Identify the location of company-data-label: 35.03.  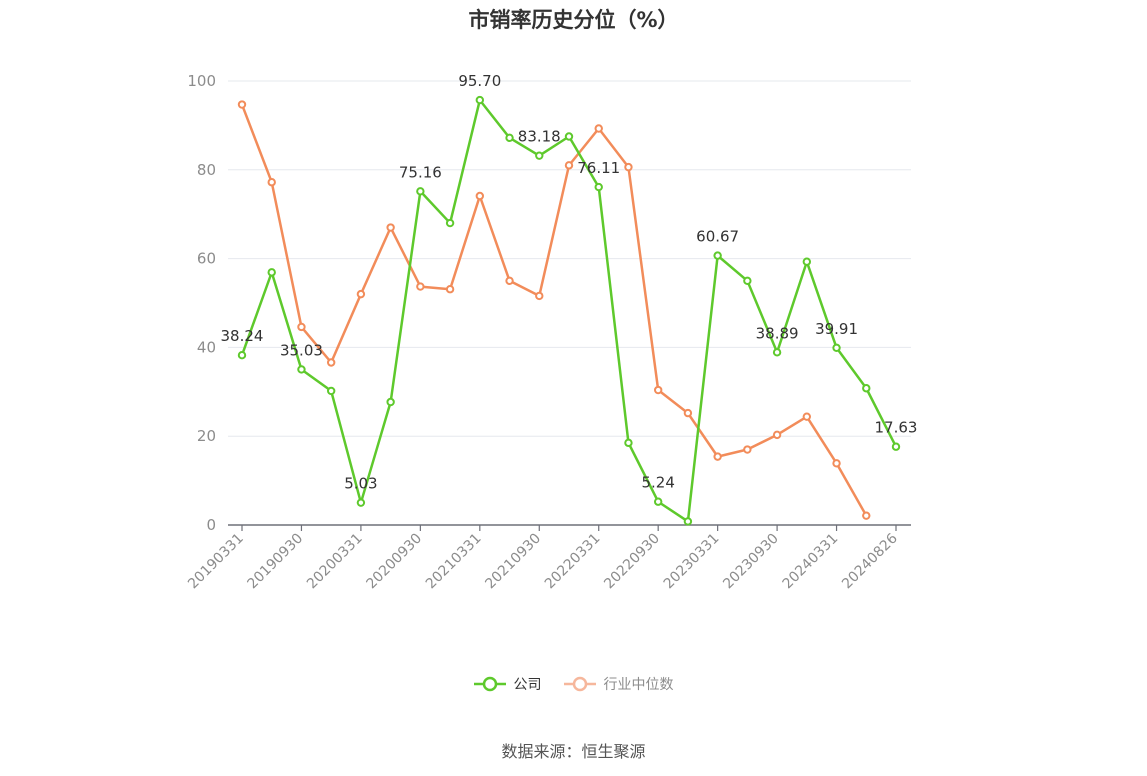
(301, 350).